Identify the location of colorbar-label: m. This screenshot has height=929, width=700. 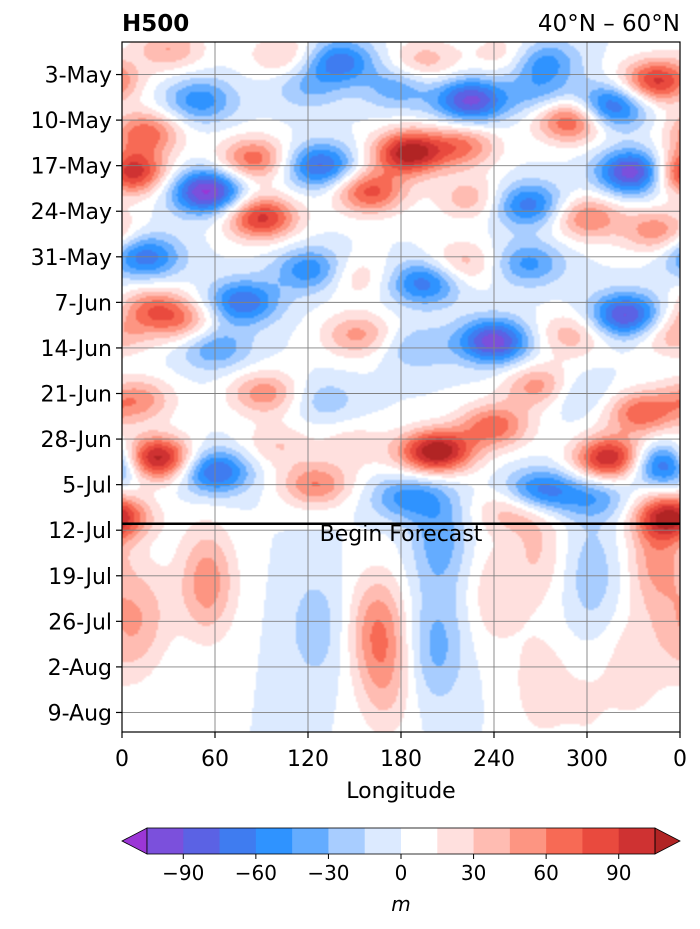
(400, 904).